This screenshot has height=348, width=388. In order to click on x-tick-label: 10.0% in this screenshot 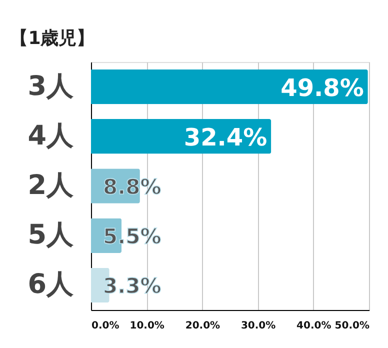, I will do `click(147, 326)`.